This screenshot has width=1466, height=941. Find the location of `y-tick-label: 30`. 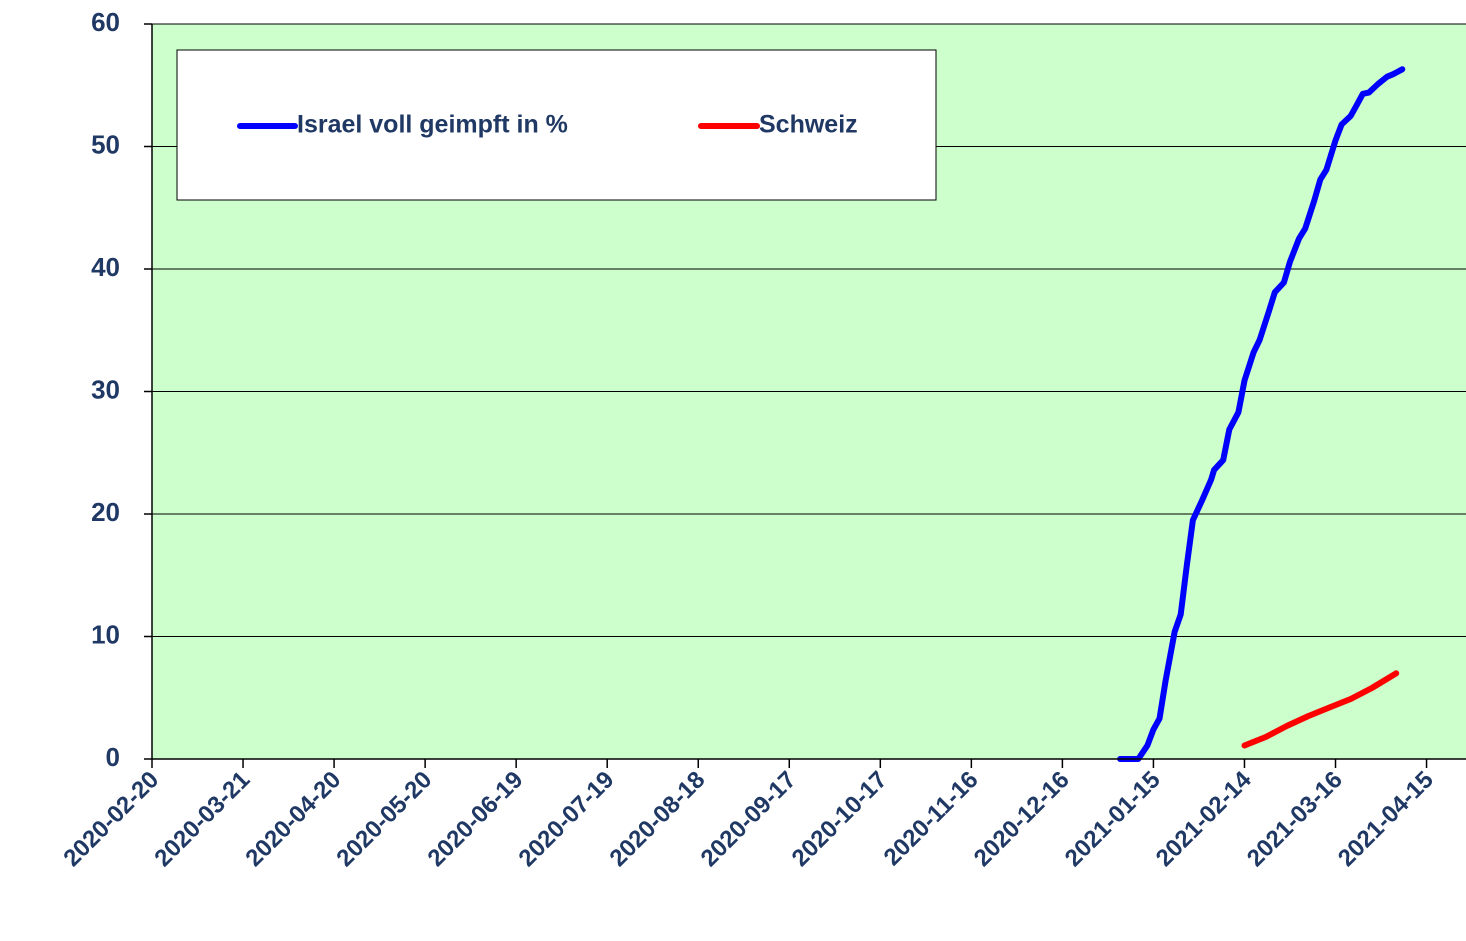

y-tick-label: 30 is located at coordinates (105, 389).